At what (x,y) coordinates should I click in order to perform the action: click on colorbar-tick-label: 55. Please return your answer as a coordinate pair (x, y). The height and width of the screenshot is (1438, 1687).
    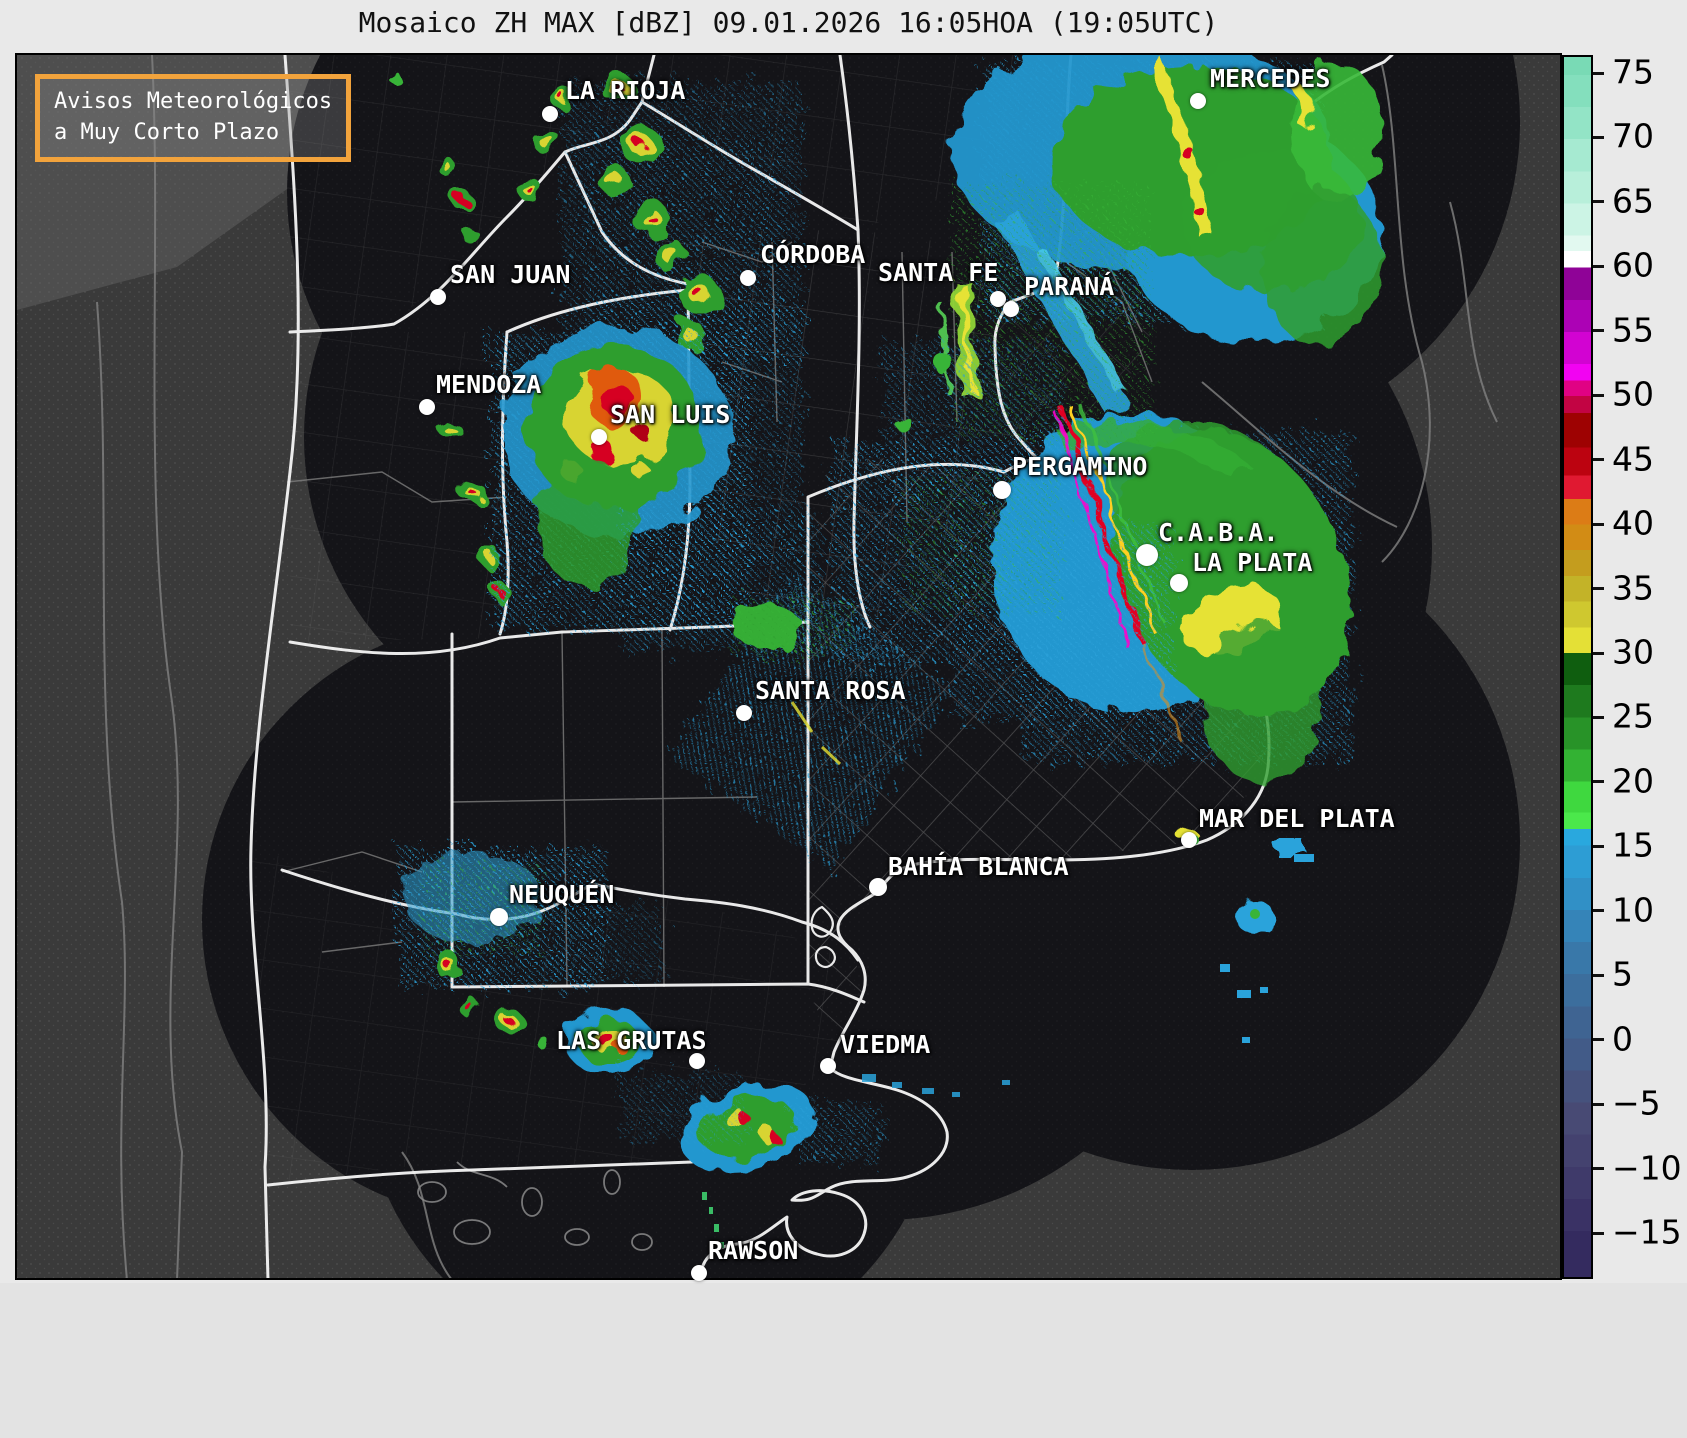
    Looking at the image, I should click on (1633, 330).